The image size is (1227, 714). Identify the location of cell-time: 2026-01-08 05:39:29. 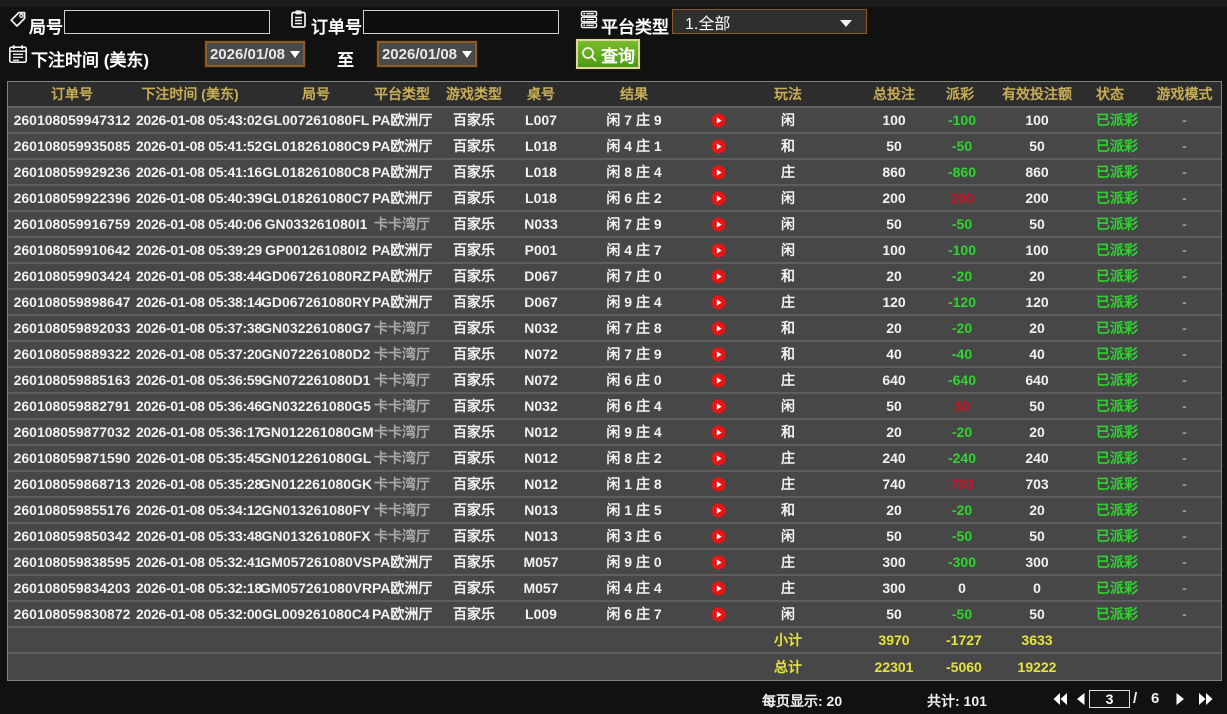
(199, 251).